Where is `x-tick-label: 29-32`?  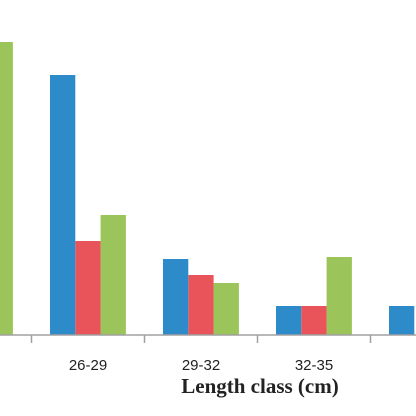 x-tick-label: 29-32 is located at coordinates (201, 365).